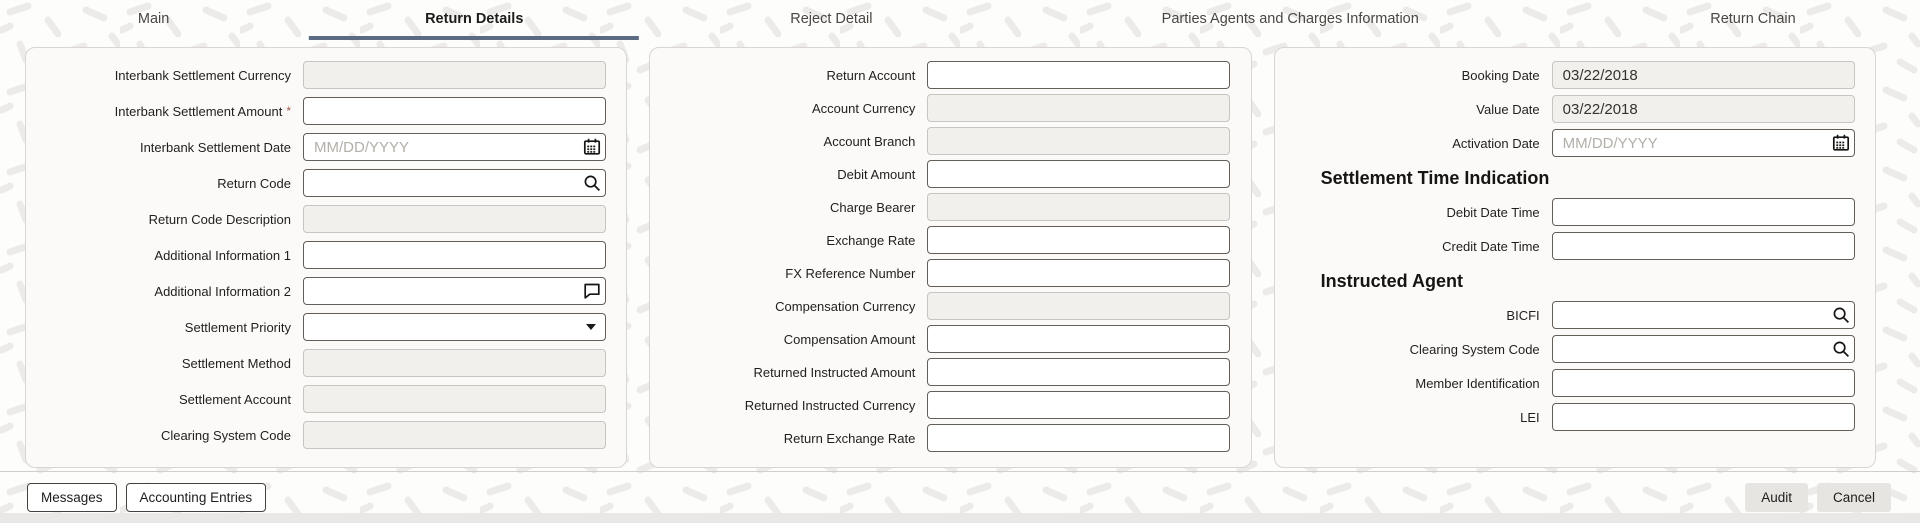 This screenshot has width=1920, height=523. Describe the element at coordinates (1419, 315) in the screenshot. I see `bicfi-label: BICFI` at that location.